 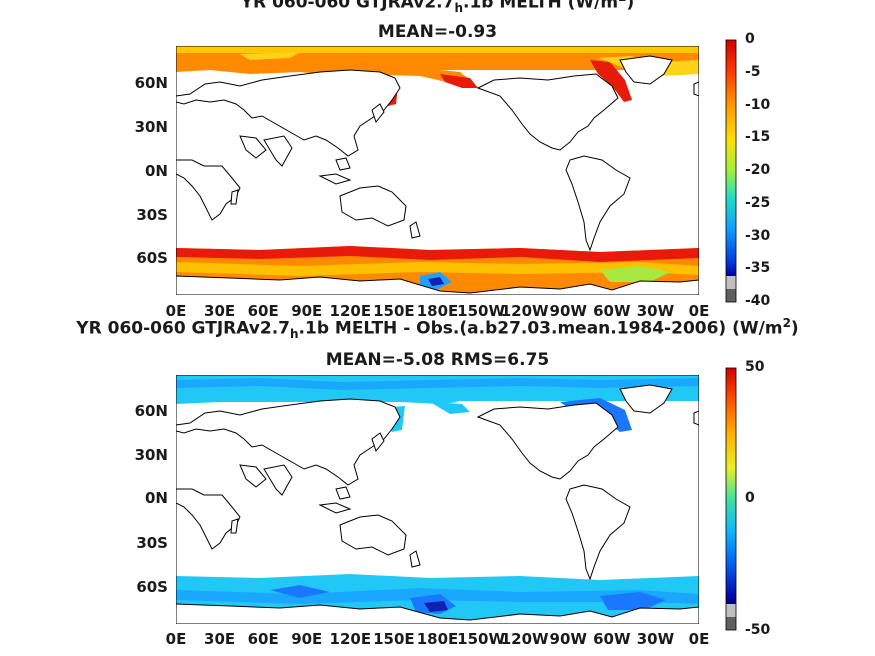 What do you see at coordinates (437, 254) in the screenshot?
I see `panel1-southern-red-edge` at bounding box center [437, 254].